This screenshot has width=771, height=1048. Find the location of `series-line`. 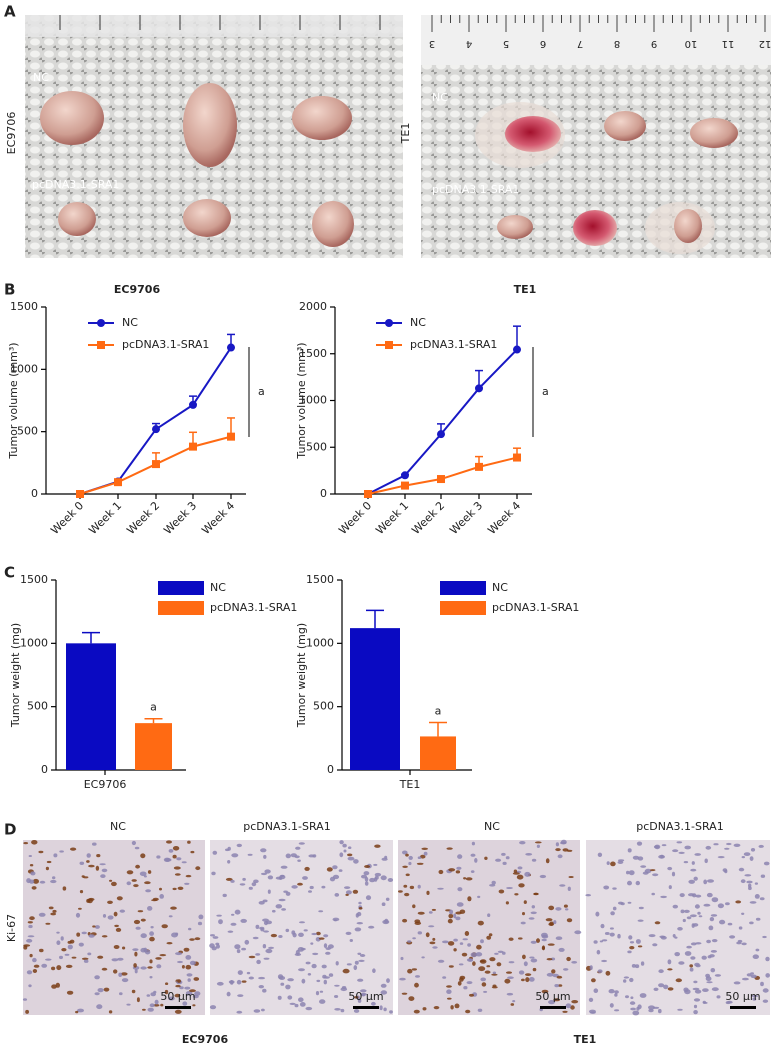

series-line is located at coordinates (155, 420).